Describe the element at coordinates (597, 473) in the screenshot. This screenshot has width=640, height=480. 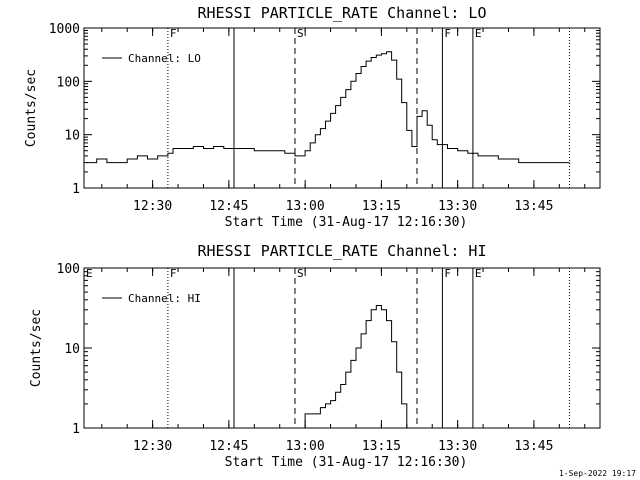
I see `footer-timestamp: 1-Sep-2022 19:17` at that location.